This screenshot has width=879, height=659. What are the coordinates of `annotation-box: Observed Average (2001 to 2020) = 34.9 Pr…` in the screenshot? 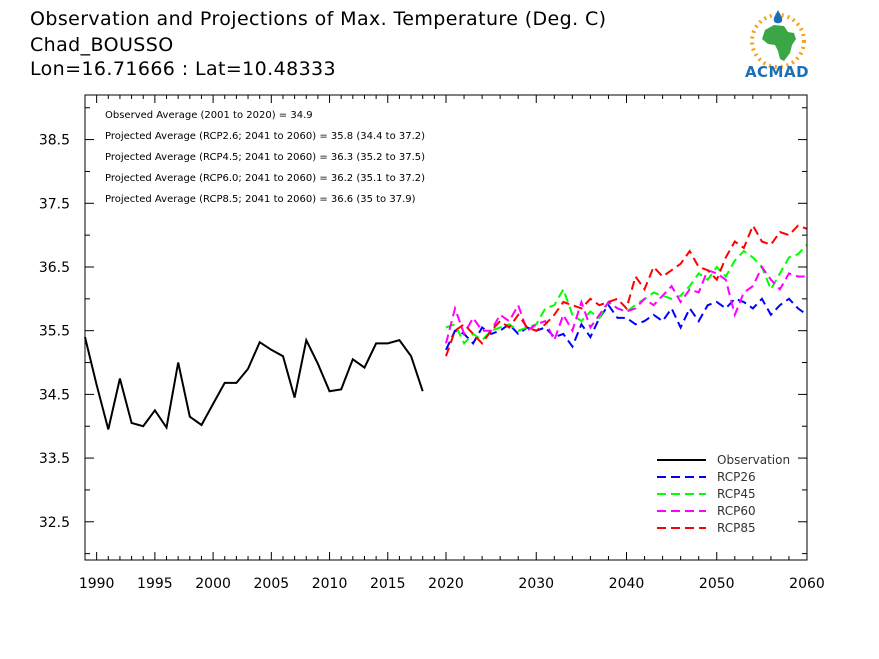 It's located at (265, 157).